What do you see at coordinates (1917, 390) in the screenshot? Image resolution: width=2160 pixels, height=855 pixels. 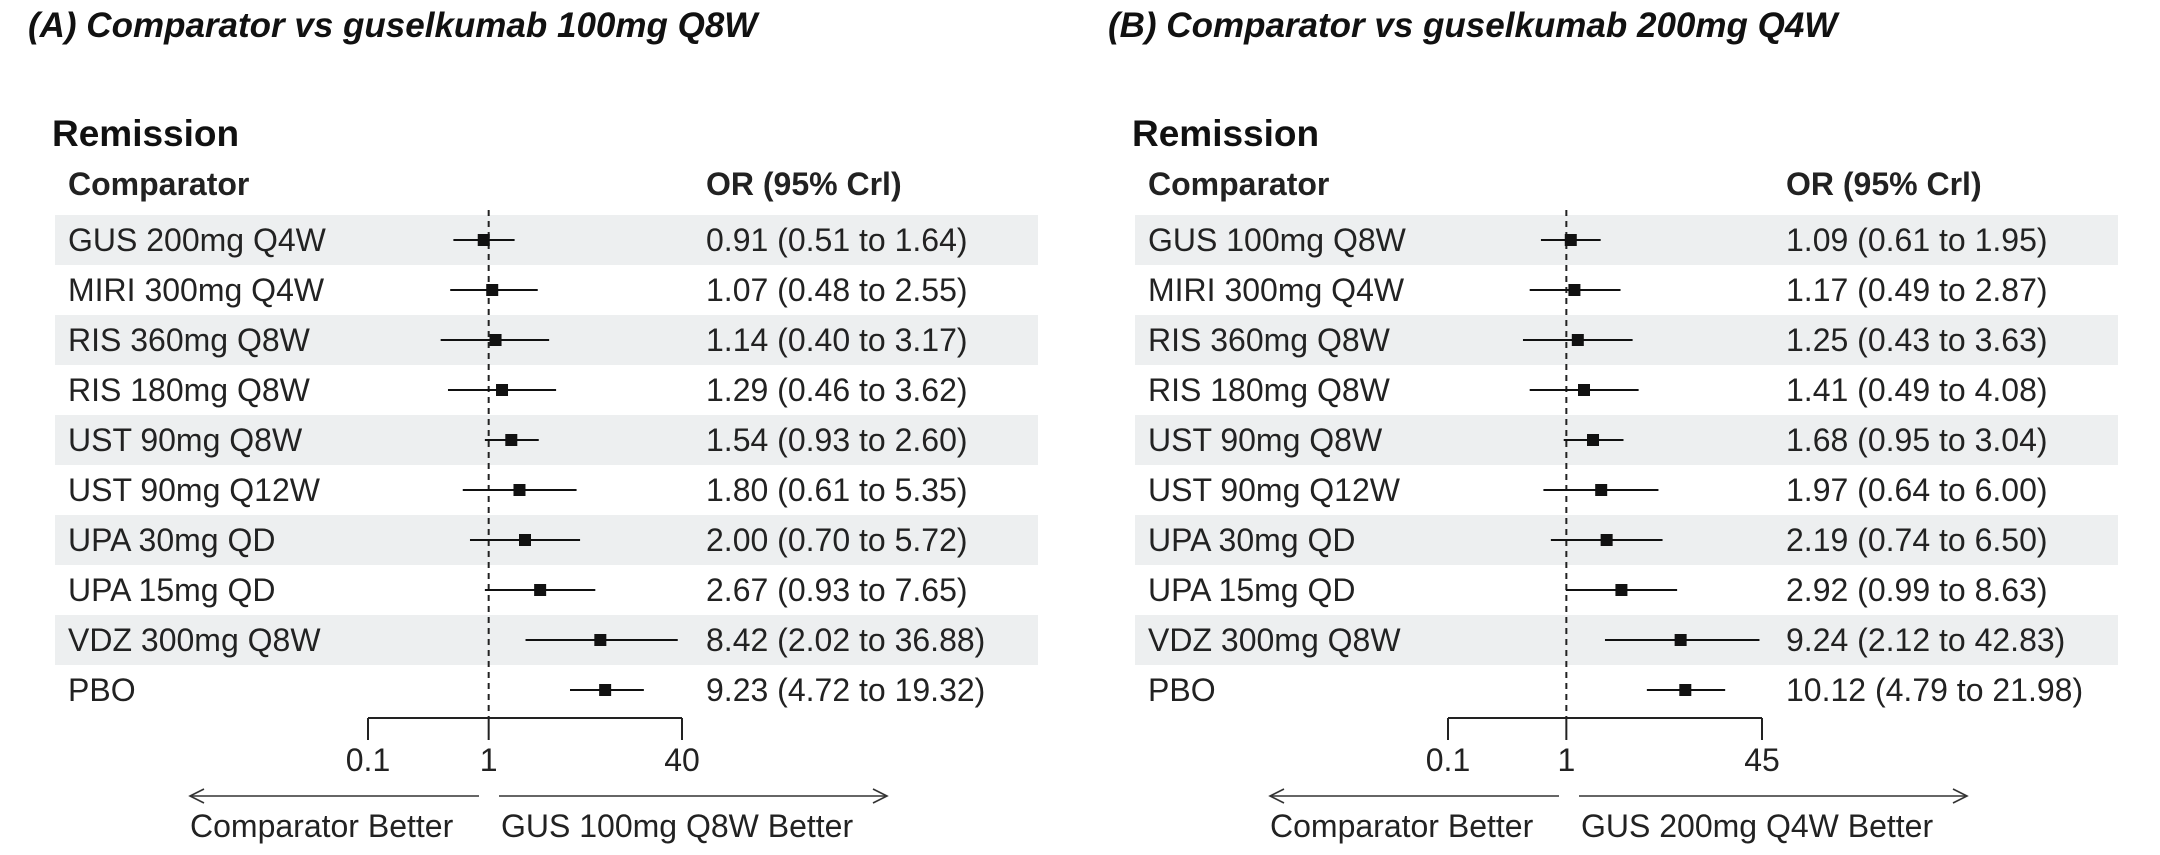 I see `or-value: 1.41 (0.49 to 4.08)` at bounding box center [1917, 390].